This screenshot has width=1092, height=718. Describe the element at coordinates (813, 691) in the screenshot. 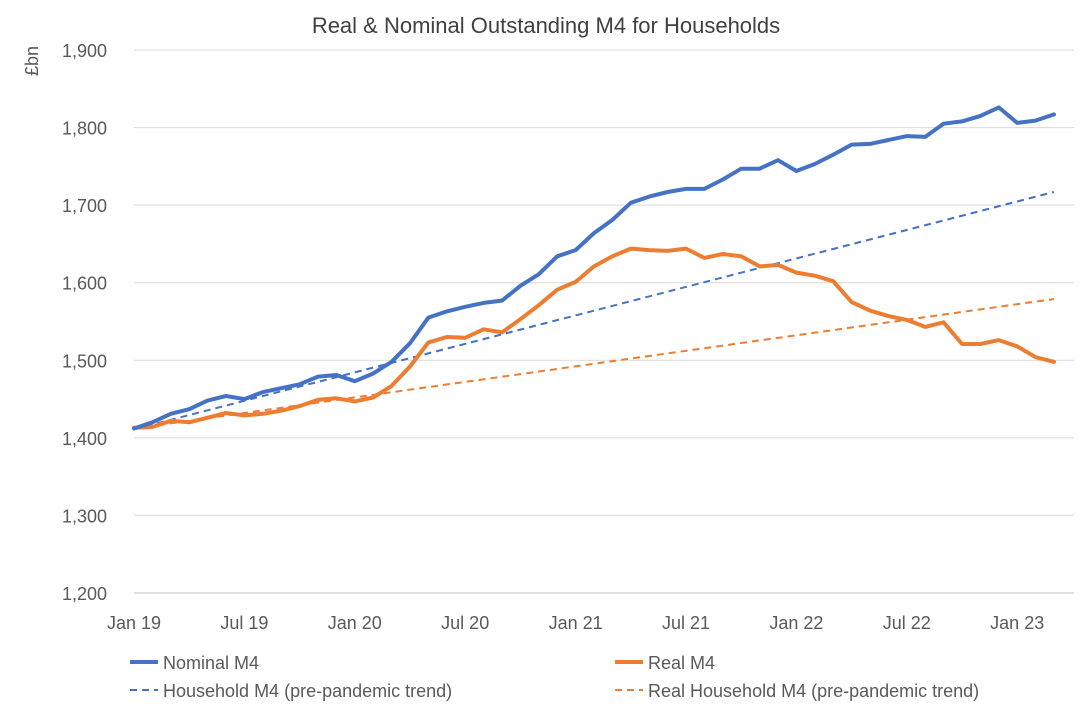

I see `legend-label: Real Household M4 (pre-pandemic trend)` at that location.